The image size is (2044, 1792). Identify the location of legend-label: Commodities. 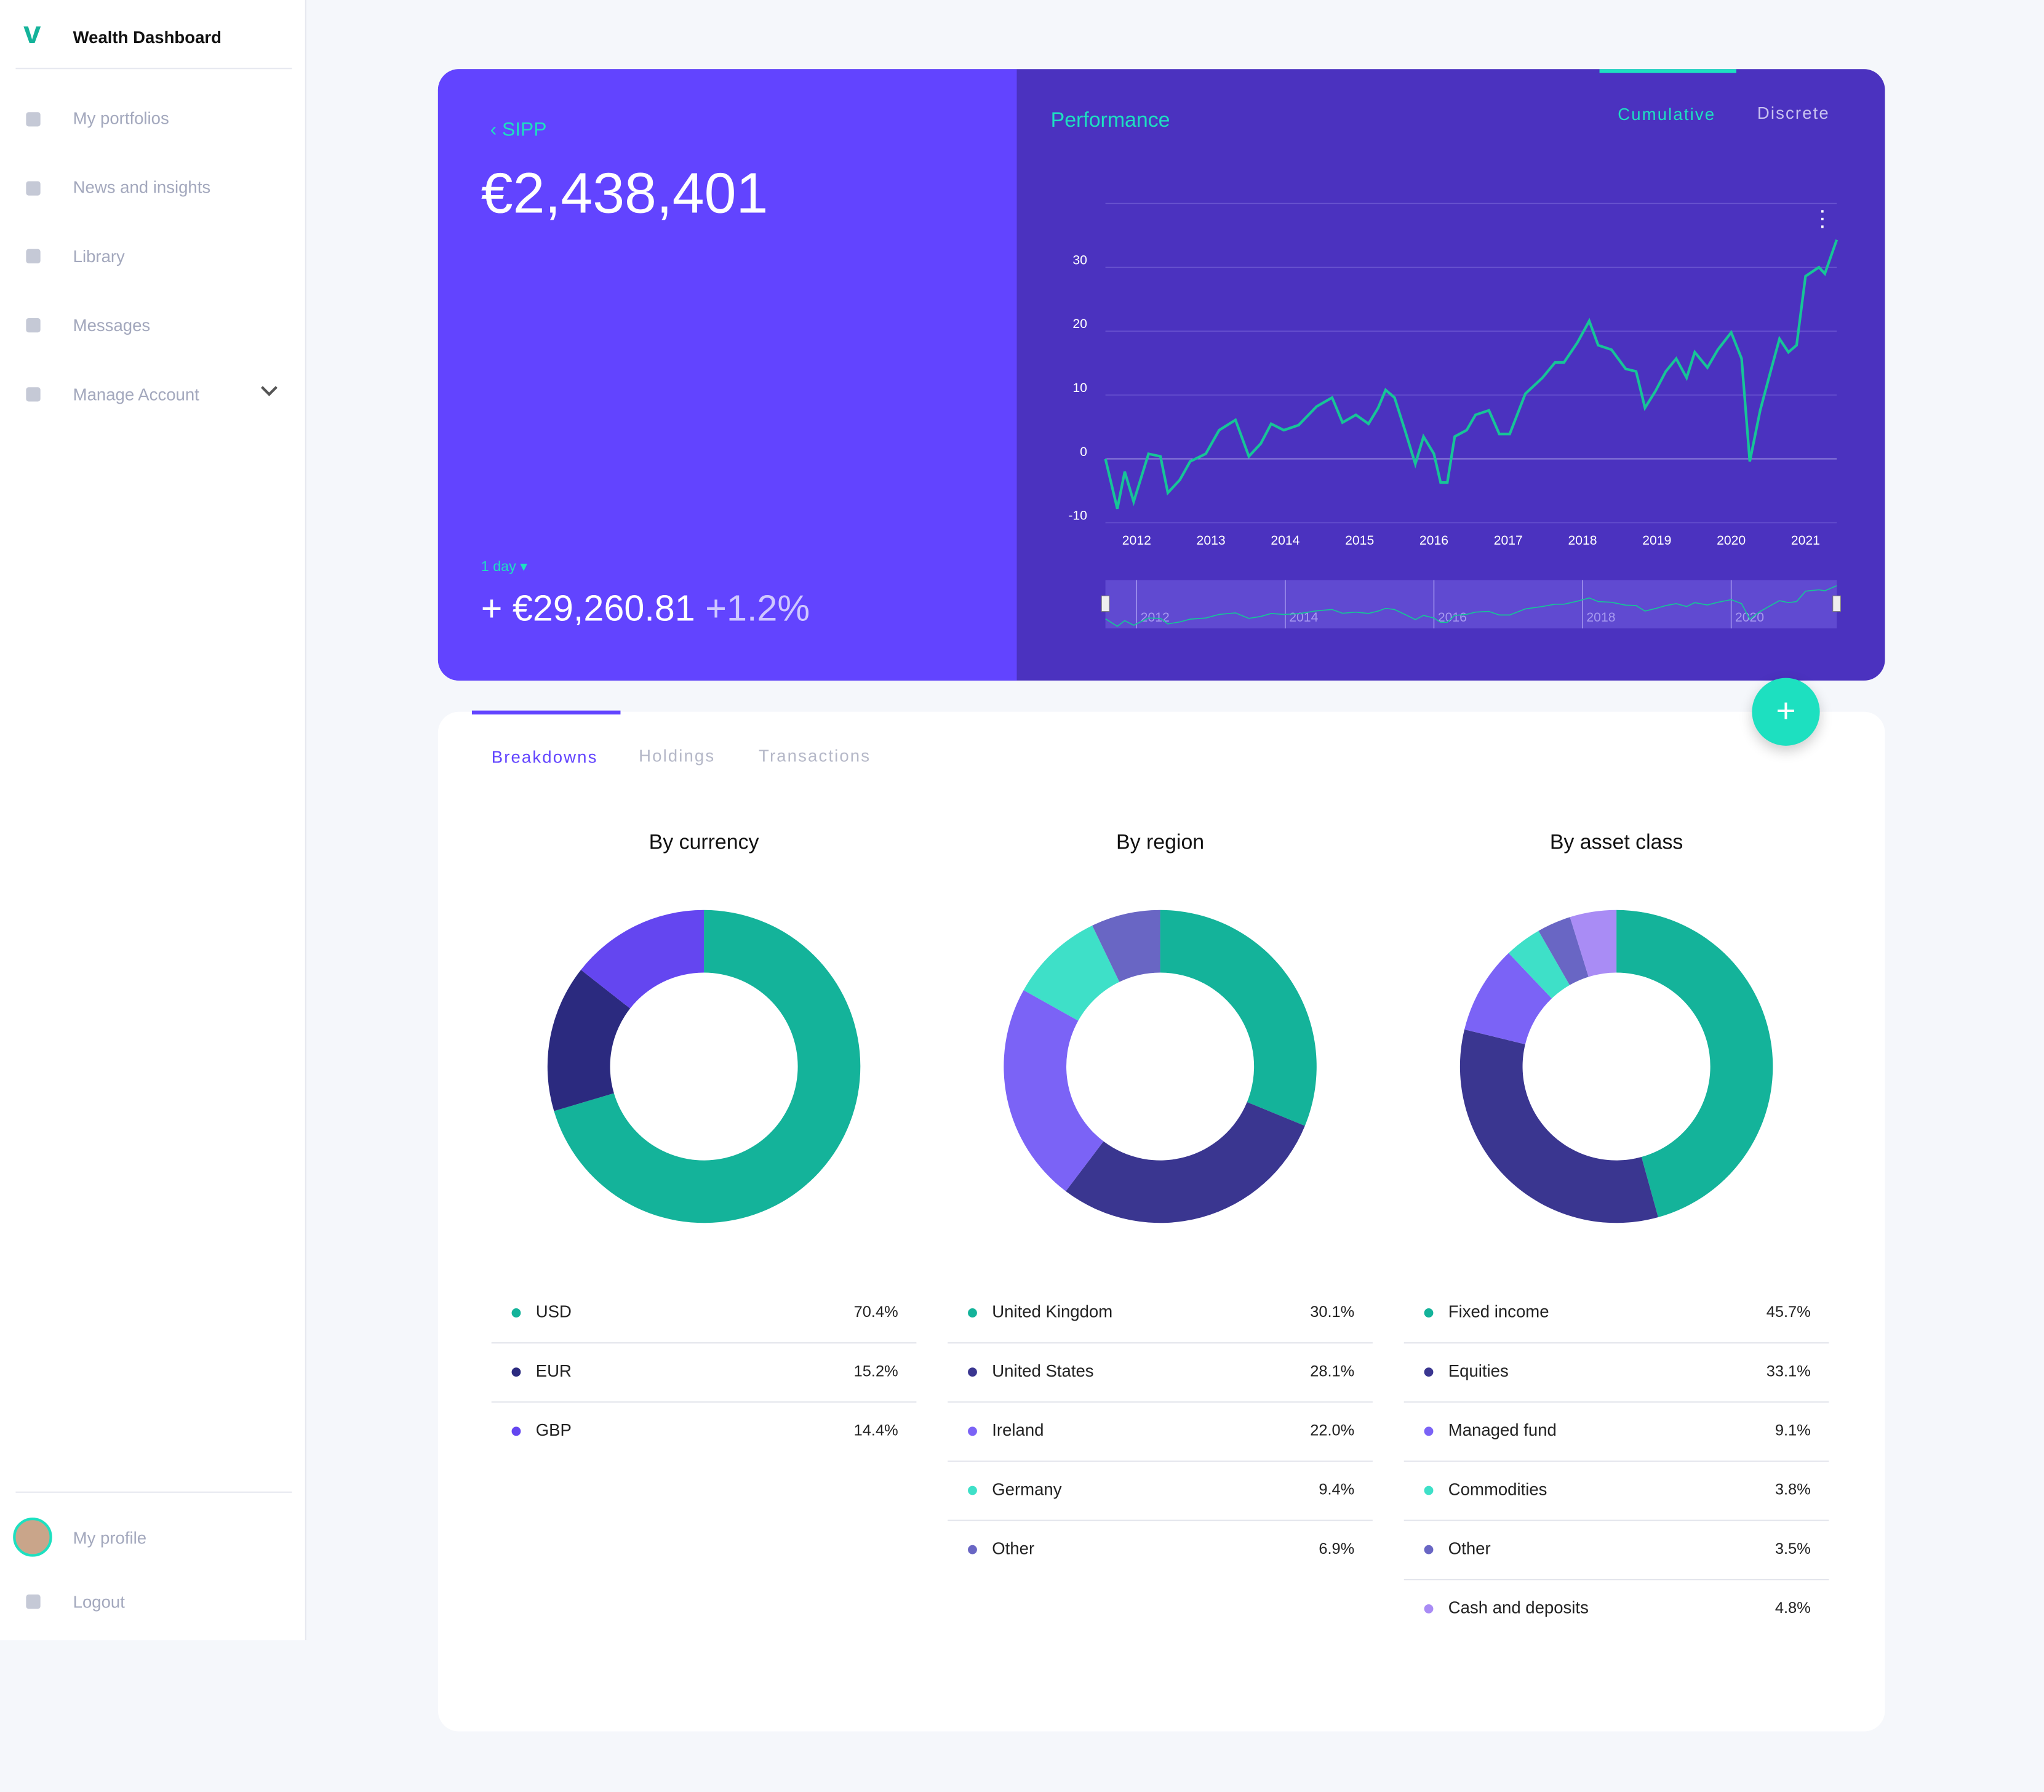
(1497, 1488).